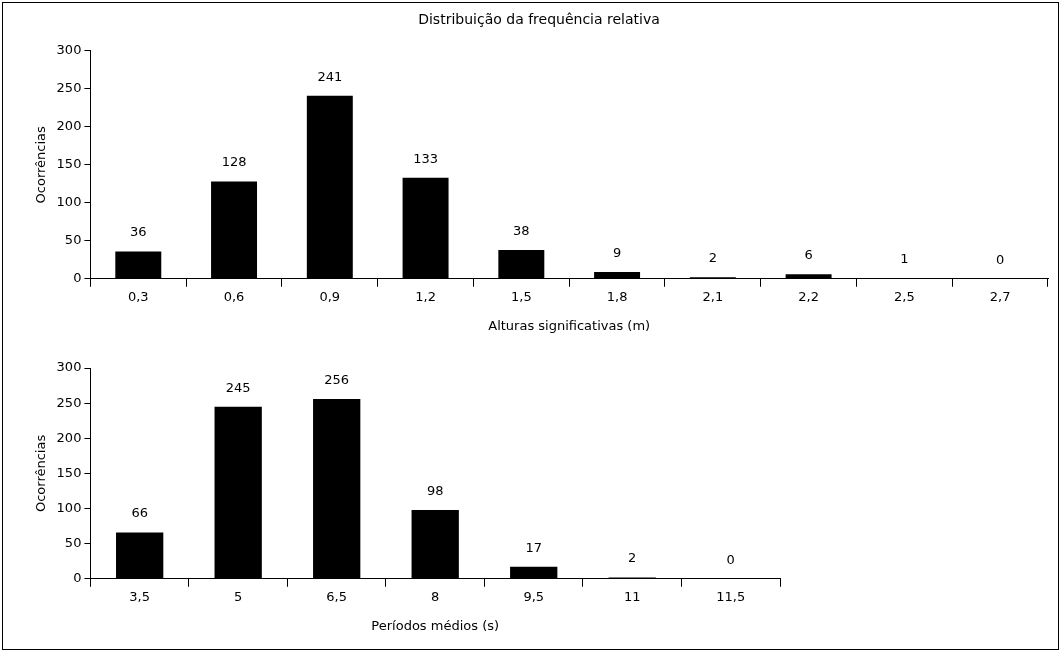 Image resolution: width=1063 pixels, height=654 pixels. What do you see at coordinates (731, 596) in the screenshot?
I see `x-tick-label: 11,5` at bounding box center [731, 596].